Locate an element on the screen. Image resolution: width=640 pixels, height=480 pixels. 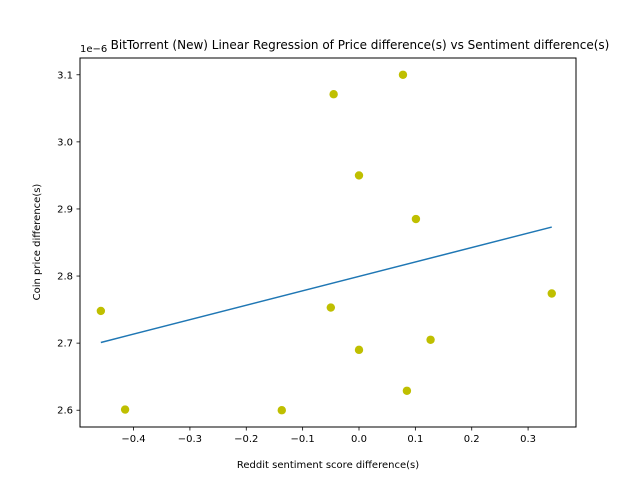
x-tick-label: 0.0 is located at coordinates (359, 439).